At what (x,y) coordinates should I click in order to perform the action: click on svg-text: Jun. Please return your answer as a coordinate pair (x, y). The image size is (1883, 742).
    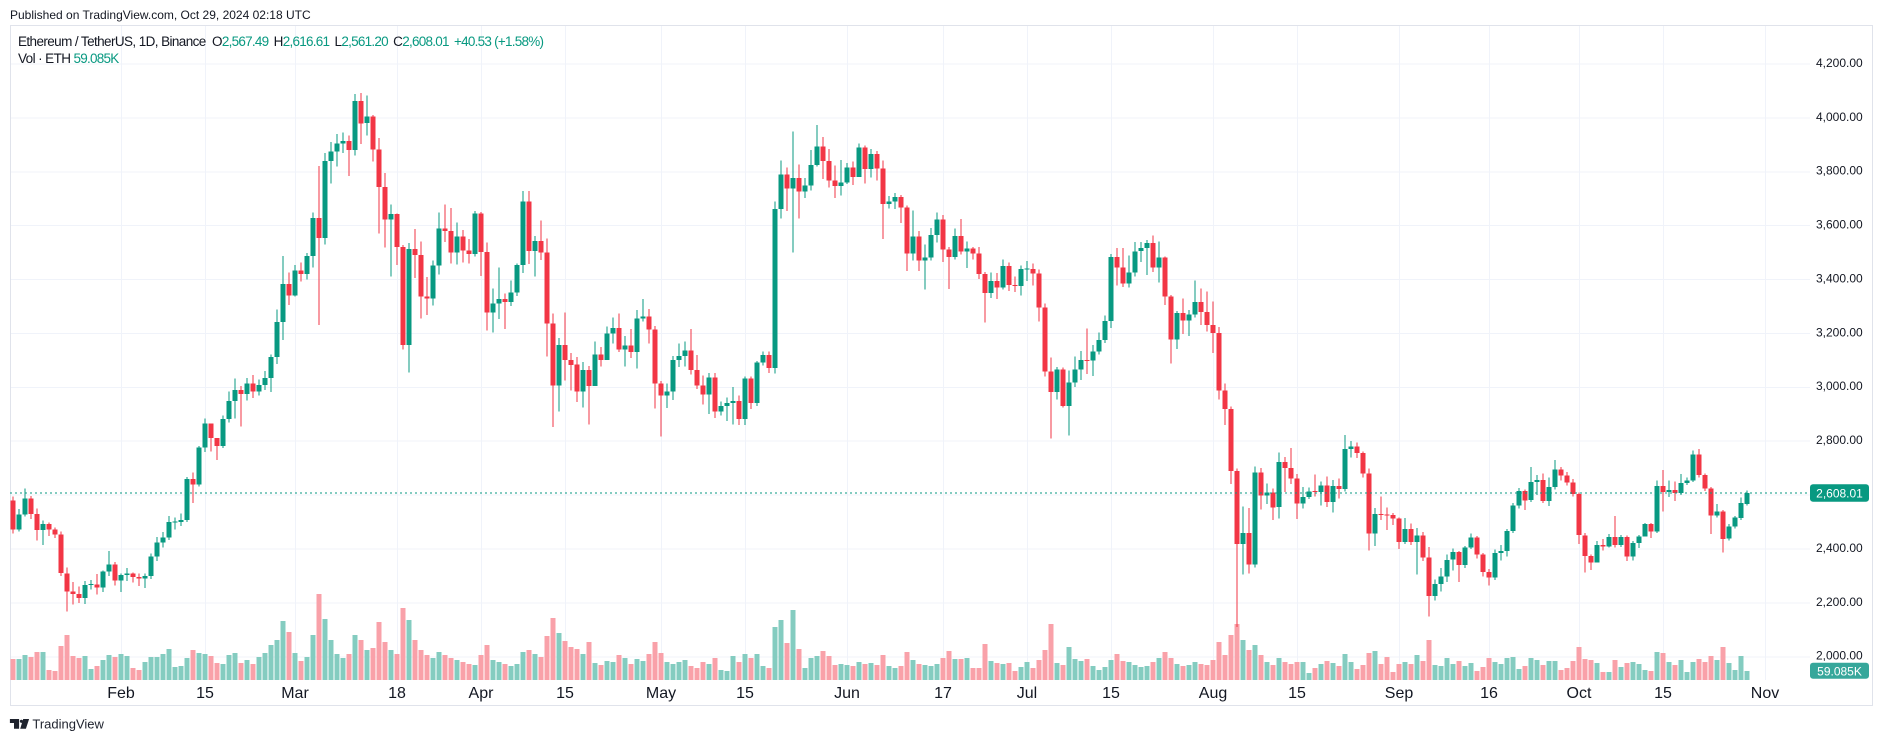
    Looking at the image, I should click on (847, 693).